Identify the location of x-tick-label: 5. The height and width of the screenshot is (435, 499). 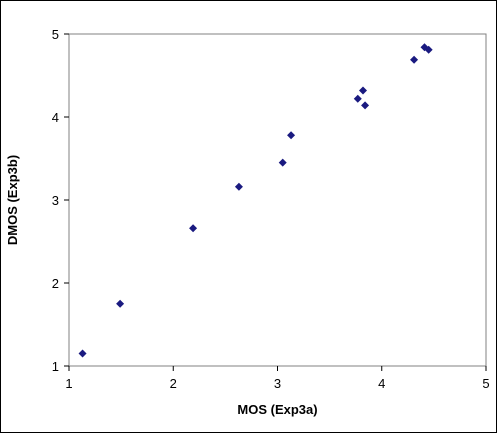
(485, 383).